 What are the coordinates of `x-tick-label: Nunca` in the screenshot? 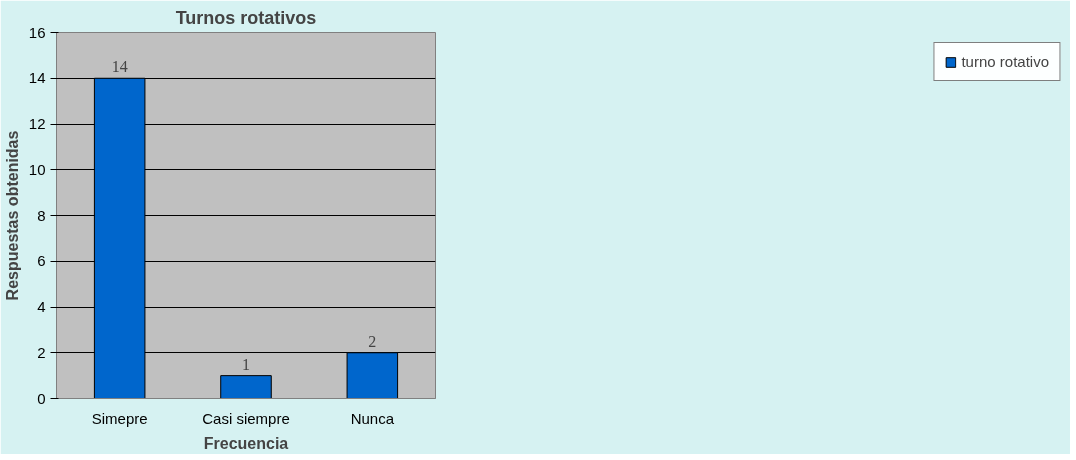 It's located at (372, 418).